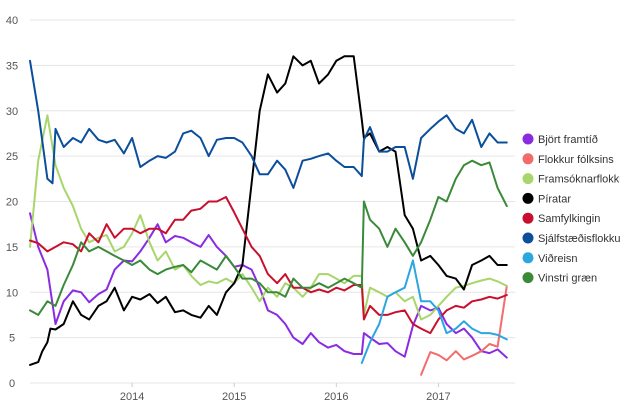 The height and width of the screenshot is (407, 620). I want to click on legend-label-4: Samfylkingin, so click(569, 219).